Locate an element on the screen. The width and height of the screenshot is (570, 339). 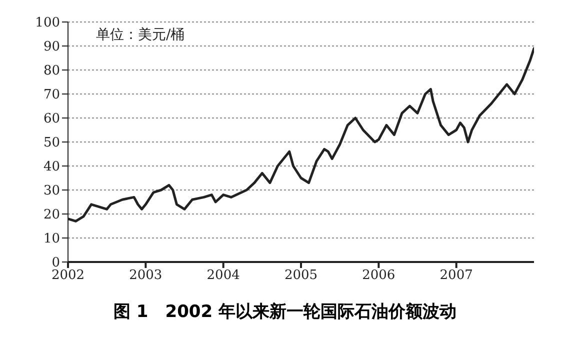
y-tick-label: 80 is located at coordinates (51, 71).